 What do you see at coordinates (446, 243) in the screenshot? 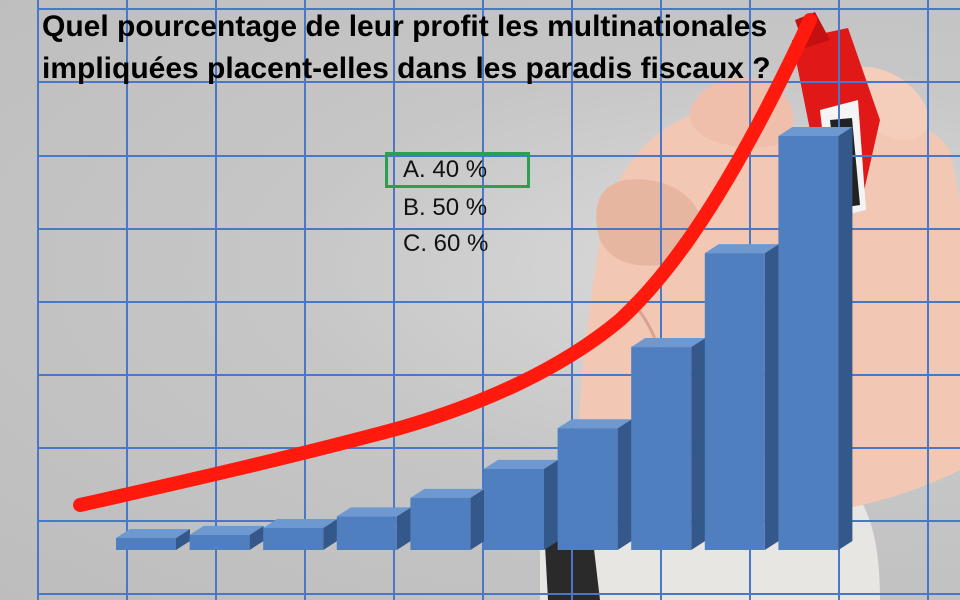
I see `answer-option-c: C. 60 %` at bounding box center [446, 243].